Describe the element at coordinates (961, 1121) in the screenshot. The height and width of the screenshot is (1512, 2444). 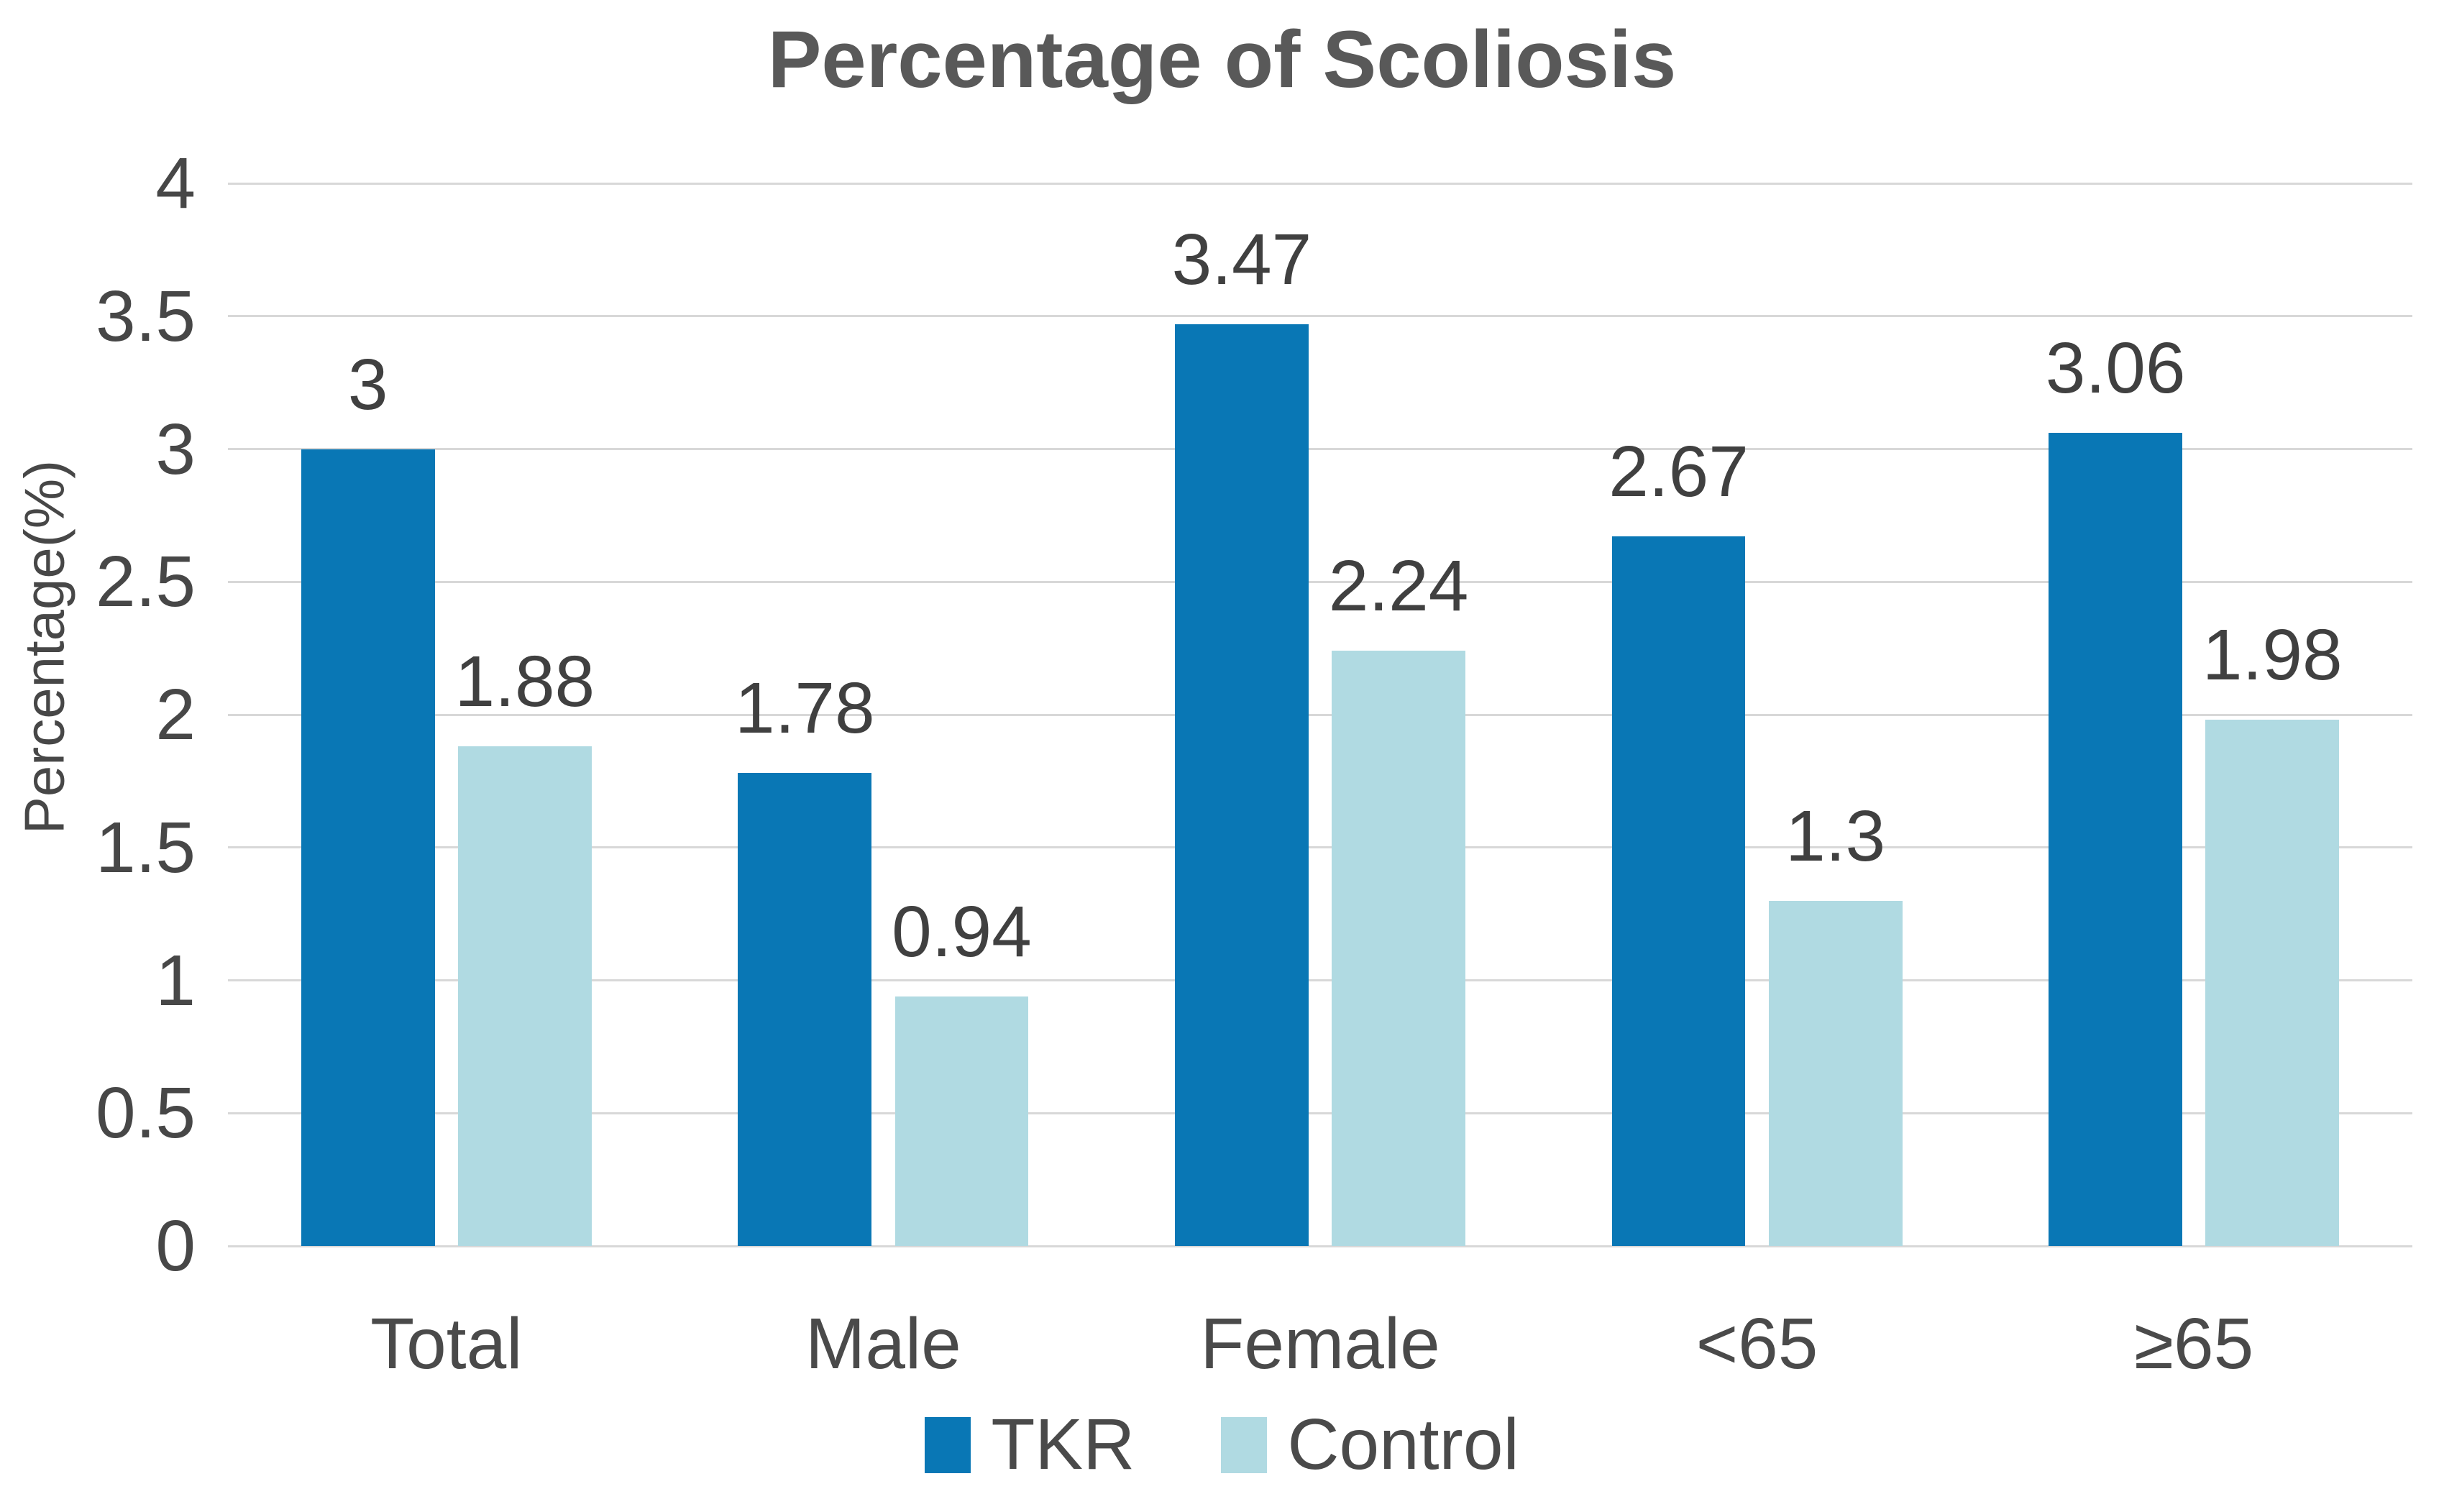
I see `bar-control-male` at that location.